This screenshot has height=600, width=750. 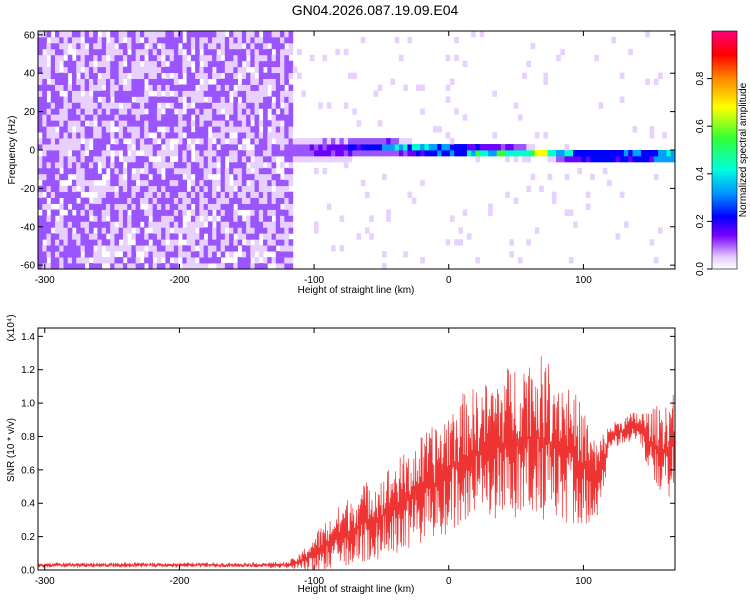 What do you see at coordinates (724, 150) in the screenshot?
I see `colorbar-gradient` at bounding box center [724, 150].